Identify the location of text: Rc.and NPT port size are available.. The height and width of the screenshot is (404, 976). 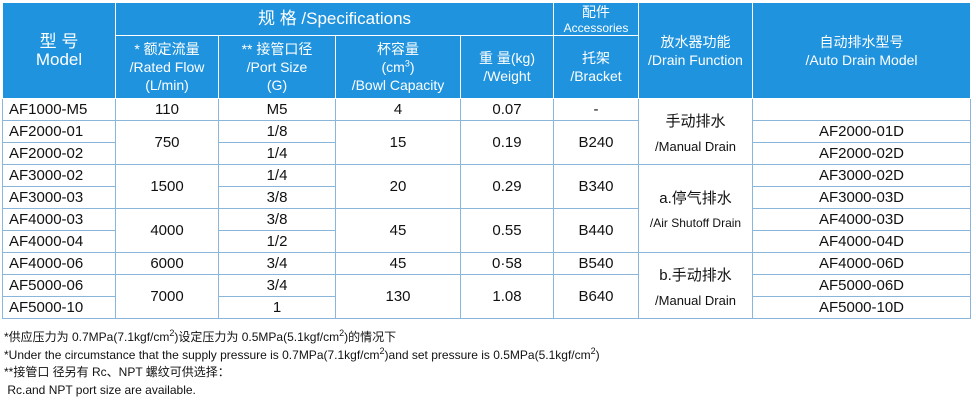
(100, 389).